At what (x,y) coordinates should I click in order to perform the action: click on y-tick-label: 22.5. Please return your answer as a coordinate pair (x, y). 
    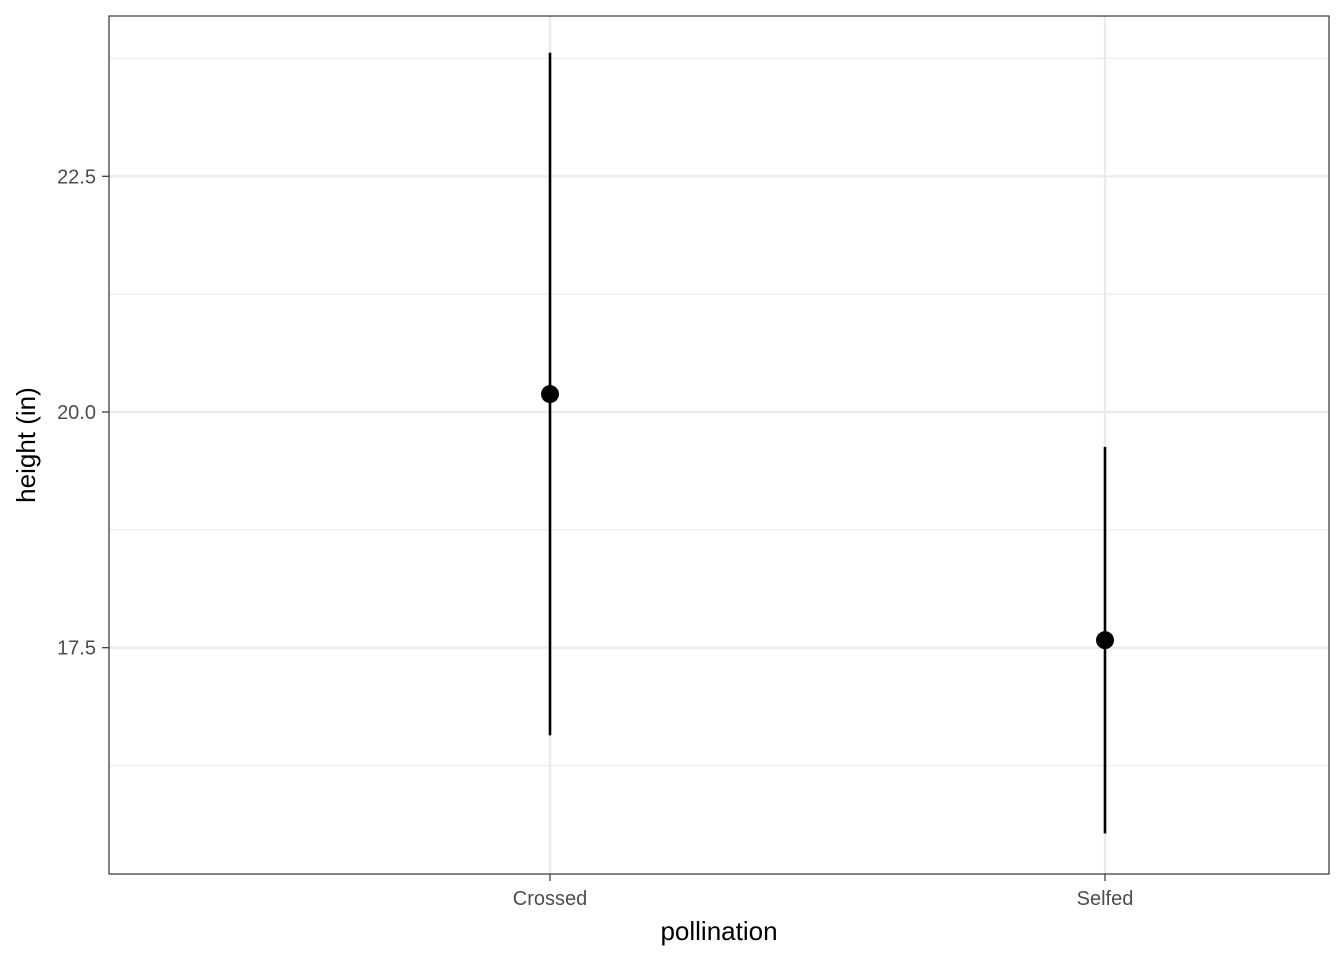
    Looking at the image, I should click on (76, 177).